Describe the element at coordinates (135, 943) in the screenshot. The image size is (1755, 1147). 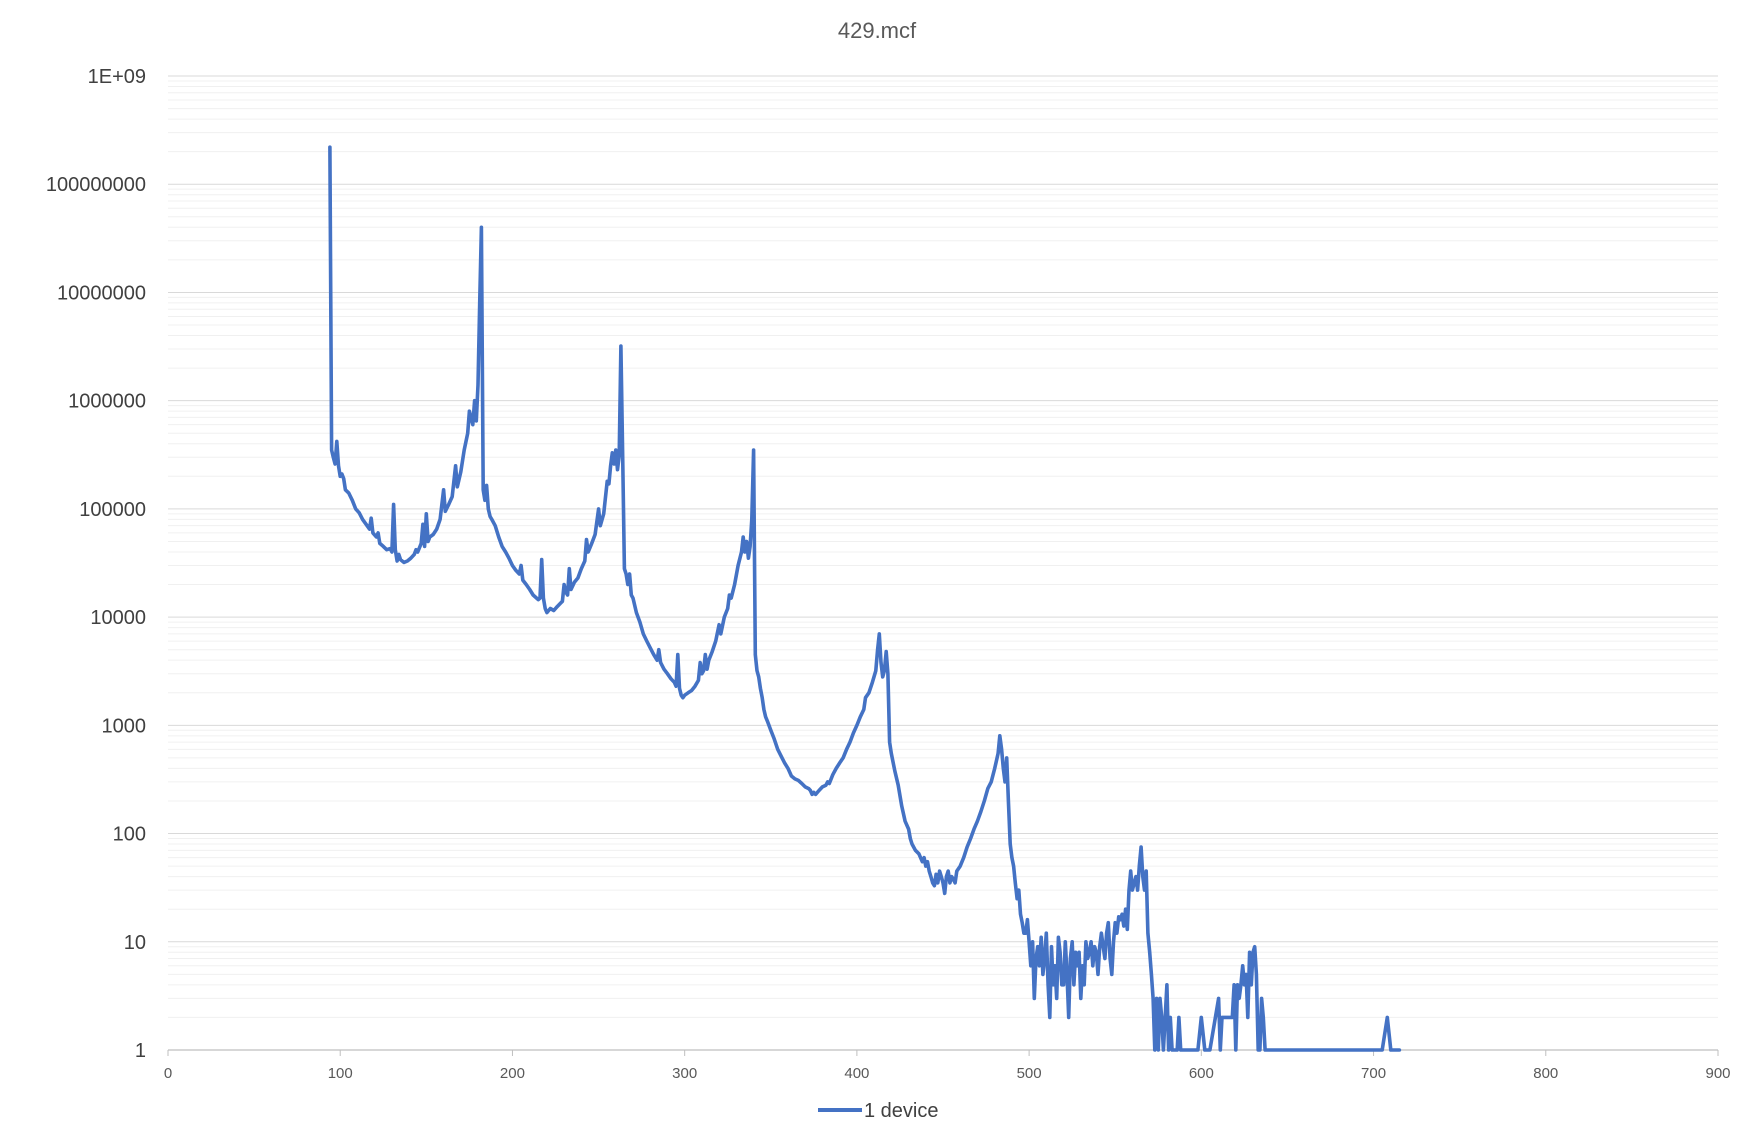
I see `y-tick-label: 10` at that location.